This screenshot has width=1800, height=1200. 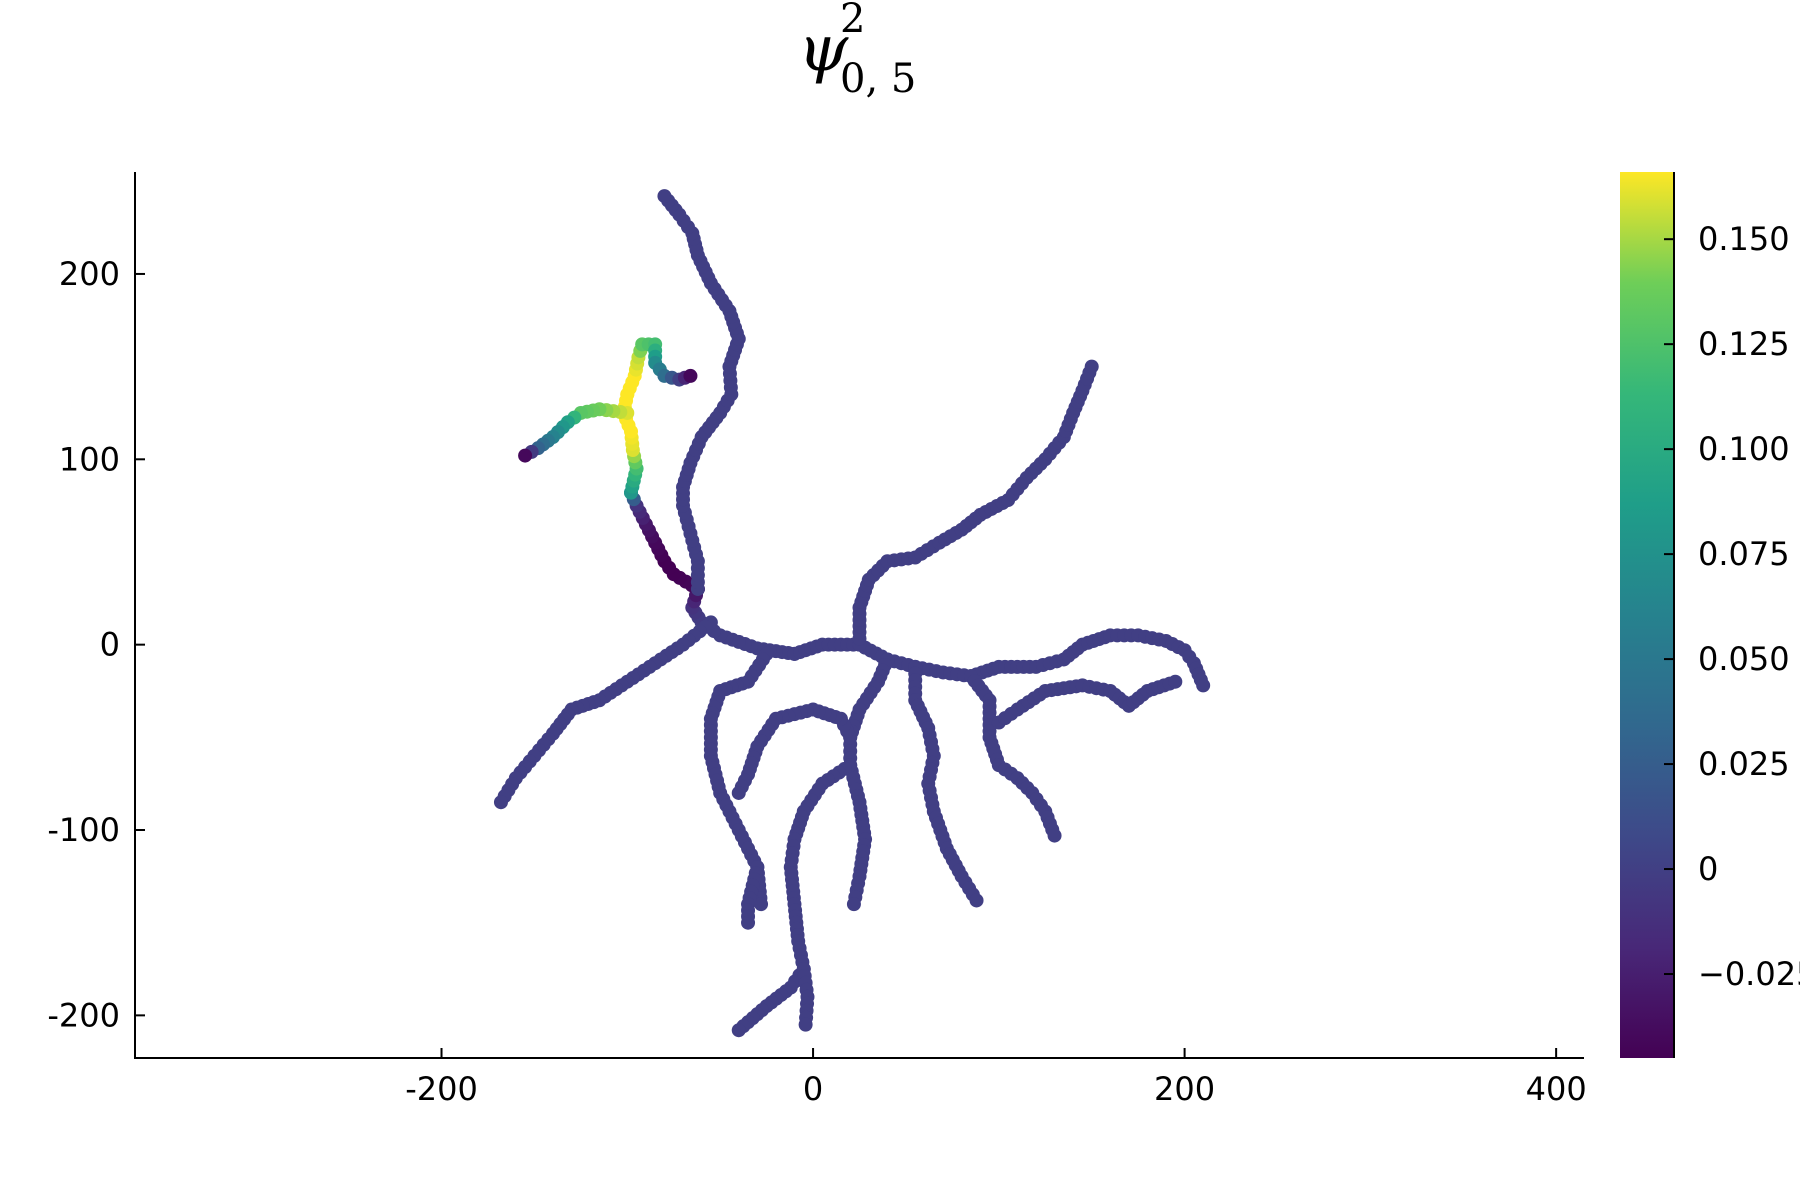 I want to click on chart-title: ψ 2 0, 5, so click(x=857, y=51).